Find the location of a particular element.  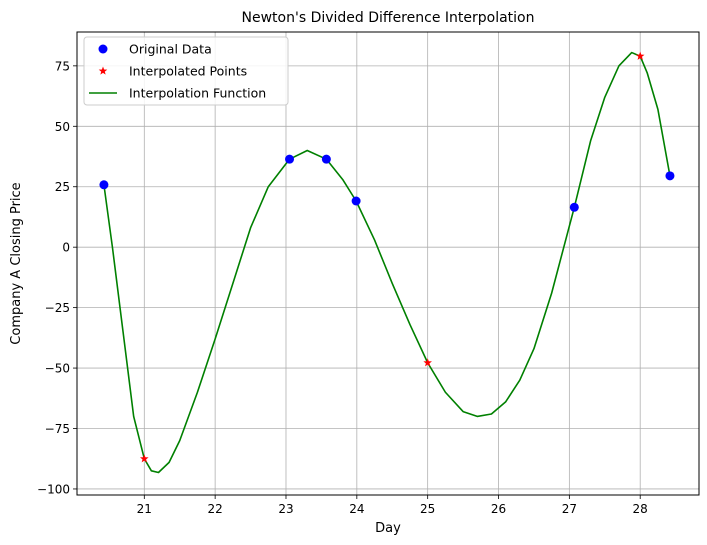

y-tick-label: −25 is located at coordinates (57, 308).